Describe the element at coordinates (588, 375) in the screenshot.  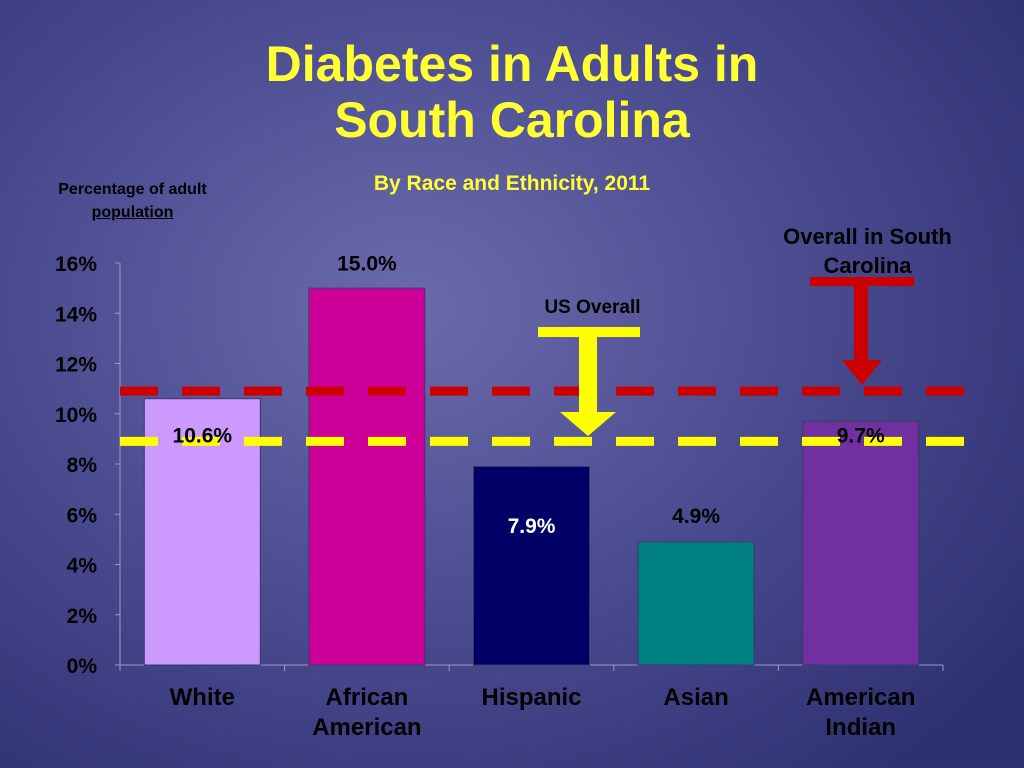
I see `us-arrow-shaft` at that location.